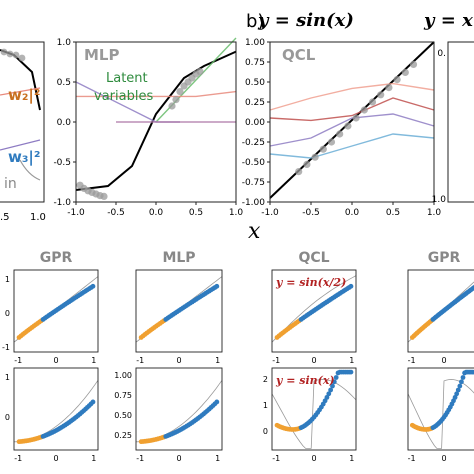 The width and height of the screenshot is (474, 474). What do you see at coordinates (441, 54) in the screenshot?
I see `right-partial-ytick-top: 0.` at bounding box center [441, 54].